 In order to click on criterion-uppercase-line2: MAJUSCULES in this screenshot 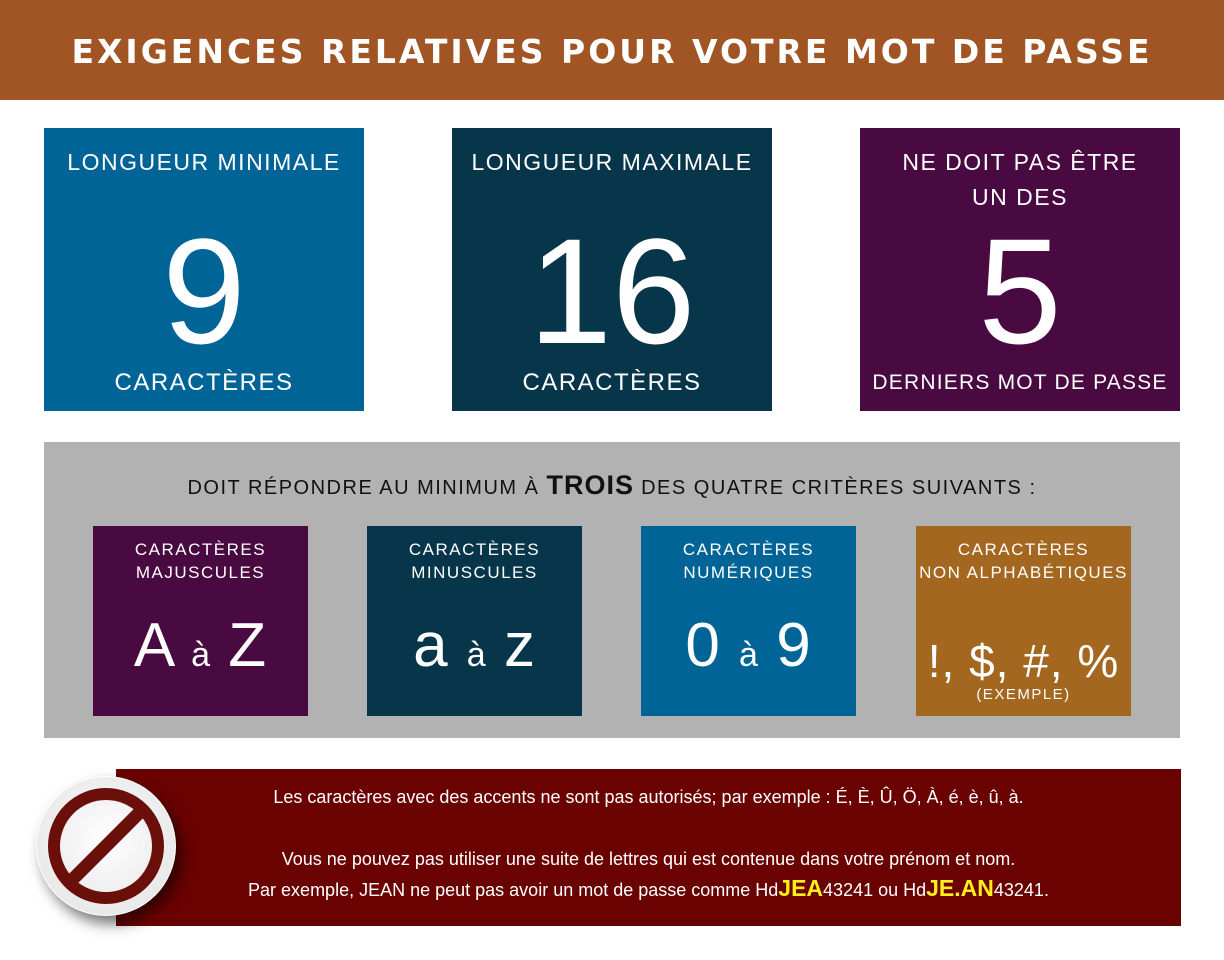, I will do `click(200, 572)`.